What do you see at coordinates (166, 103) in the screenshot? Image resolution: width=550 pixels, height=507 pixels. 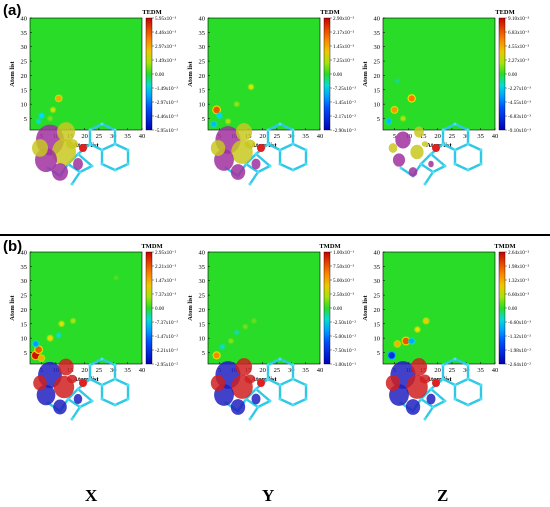 I see `colorbar-label: -2.97x10⁻³` at bounding box center [166, 103].